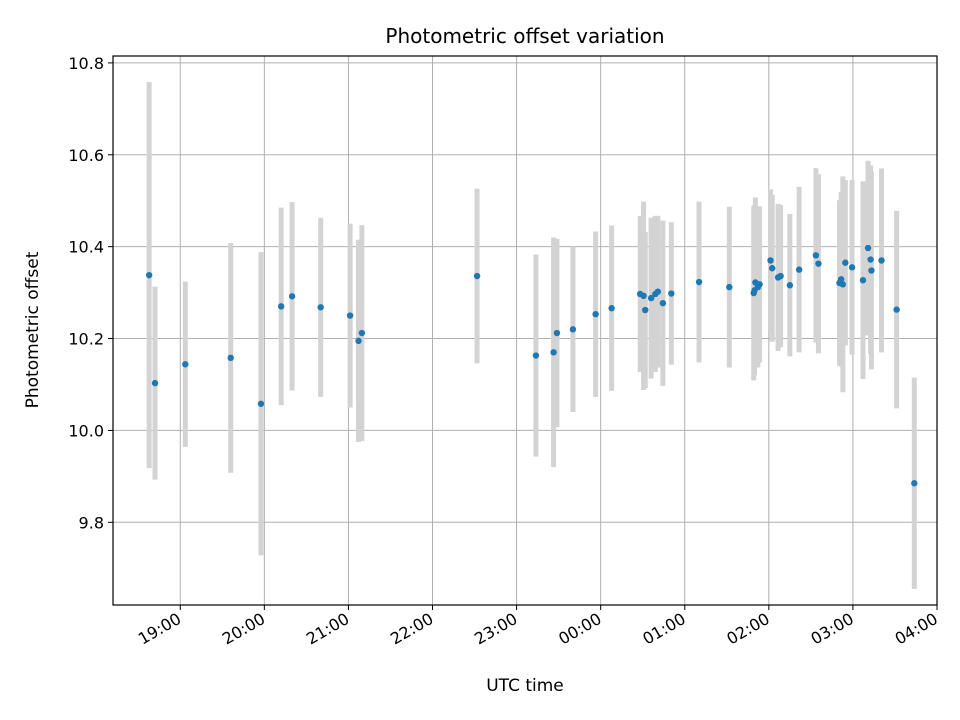 This screenshot has width=960, height=720. Describe the element at coordinates (91, 522) in the screenshot. I see `y-tick-label: 9.8` at that location.